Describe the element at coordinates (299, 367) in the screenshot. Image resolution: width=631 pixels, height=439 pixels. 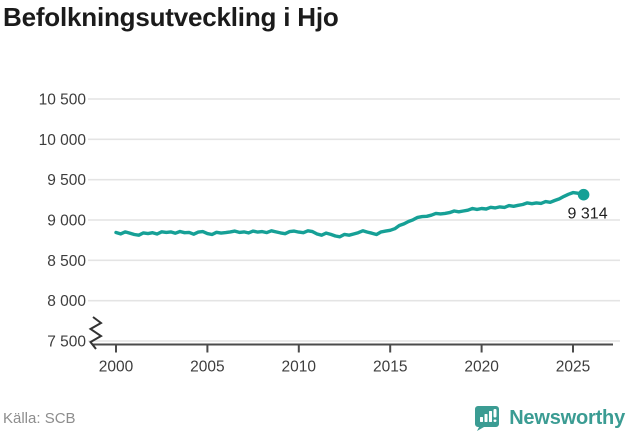
I see `x-tick-label: 2010` at that location.